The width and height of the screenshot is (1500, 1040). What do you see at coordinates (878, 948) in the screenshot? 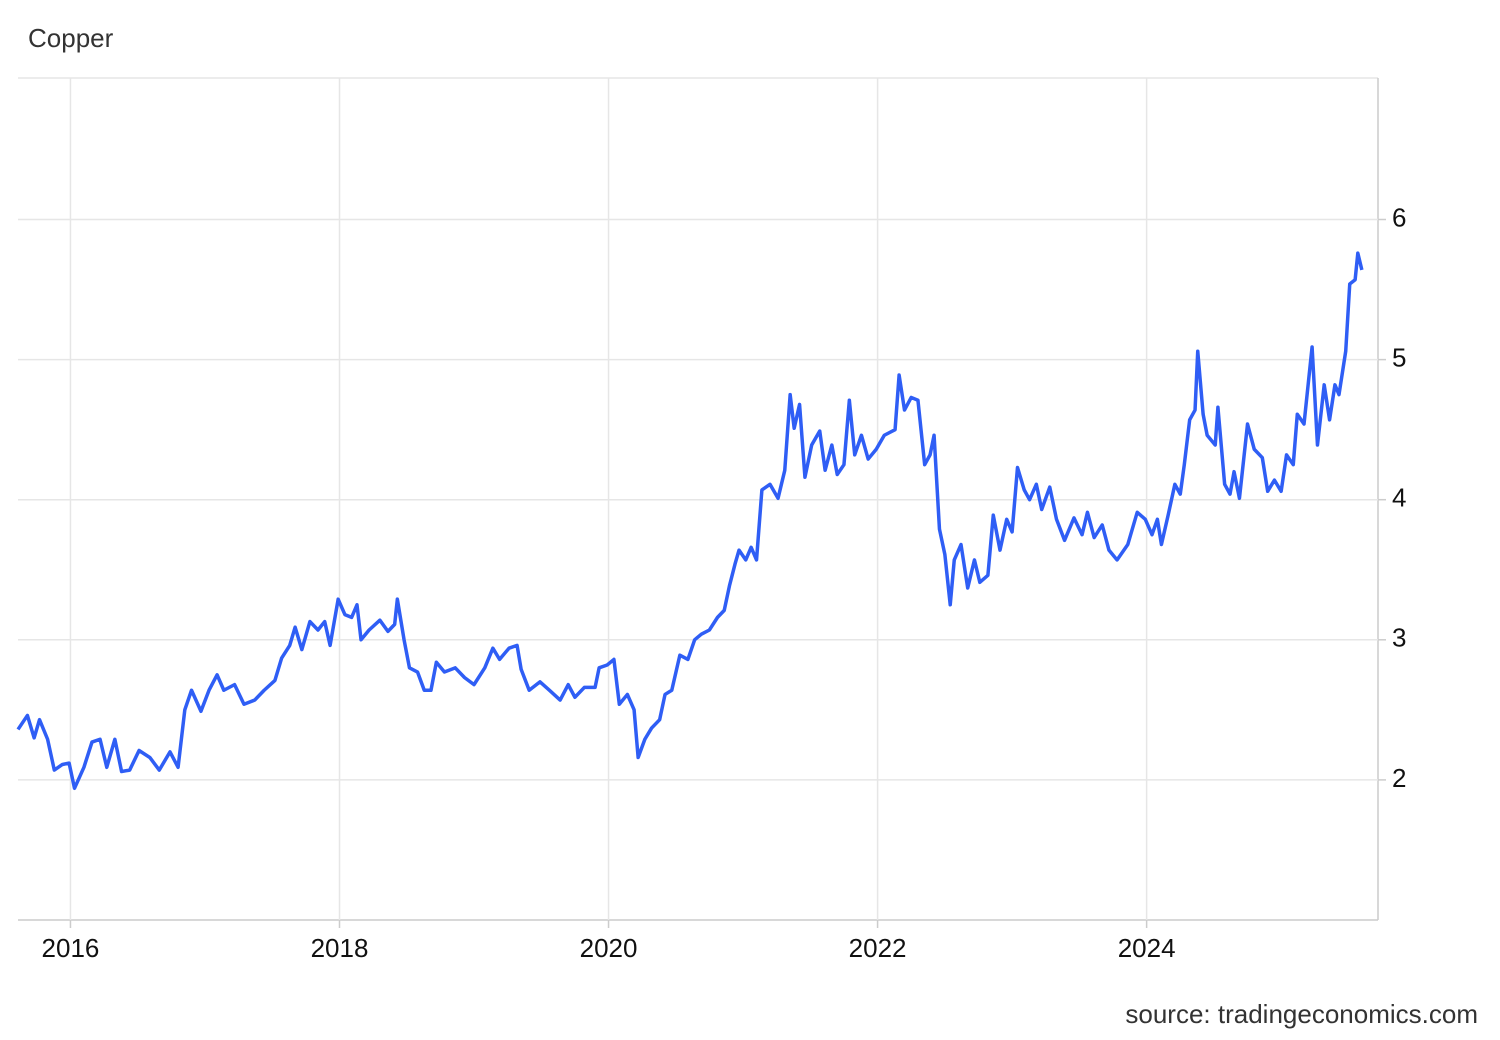
I see `x-tick-label: 2022` at bounding box center [878, 948].